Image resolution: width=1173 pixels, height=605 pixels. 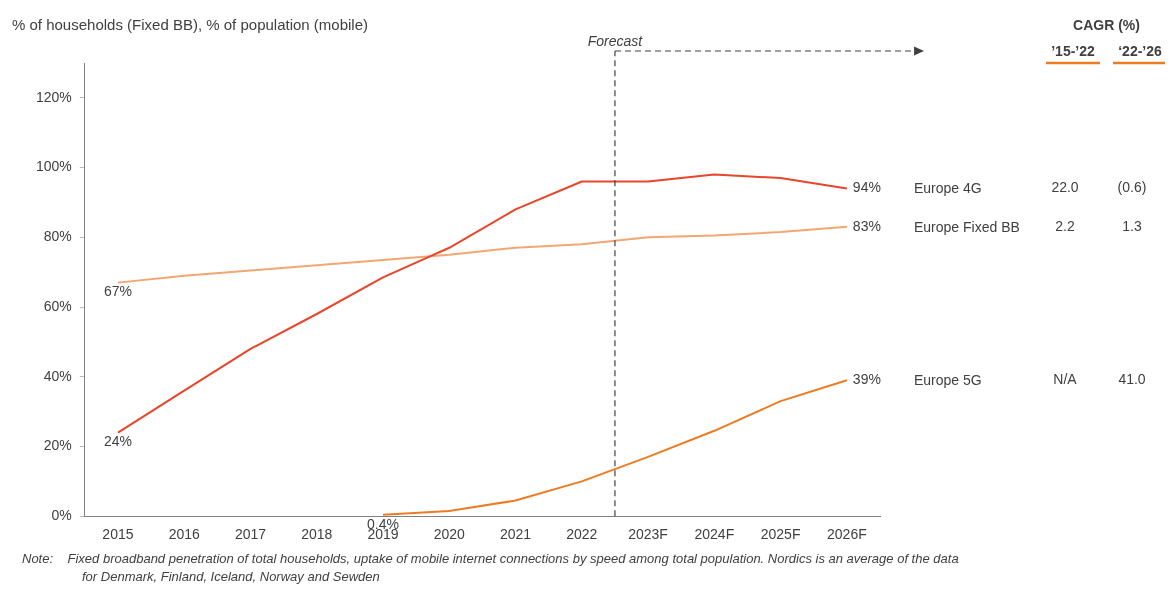 What do you see at coordinates (117, 291) in the screenshot?
I see `data-label: 67%` at bounding box center [117, 291].